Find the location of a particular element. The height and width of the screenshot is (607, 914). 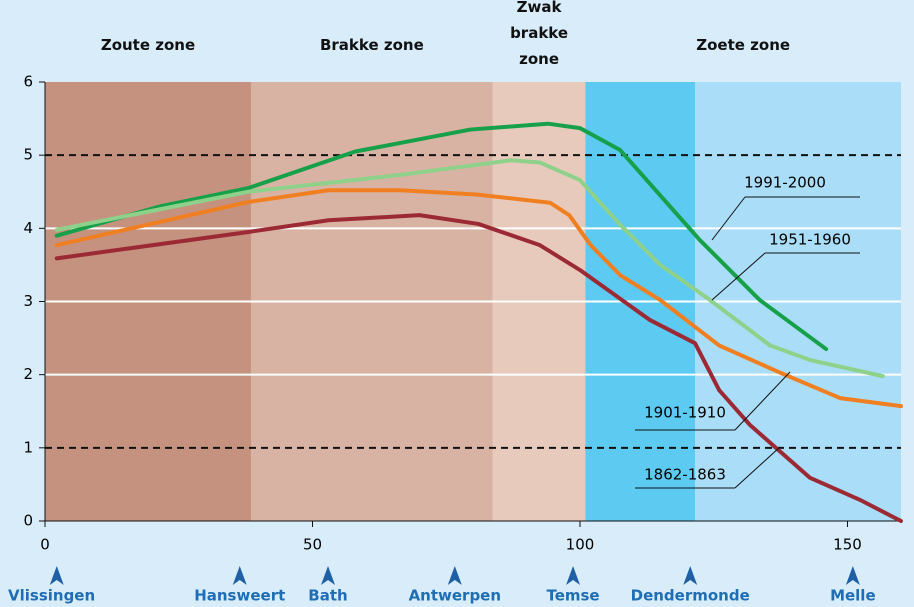

x-tick-label: 100 is located at coordinates (580, 545).